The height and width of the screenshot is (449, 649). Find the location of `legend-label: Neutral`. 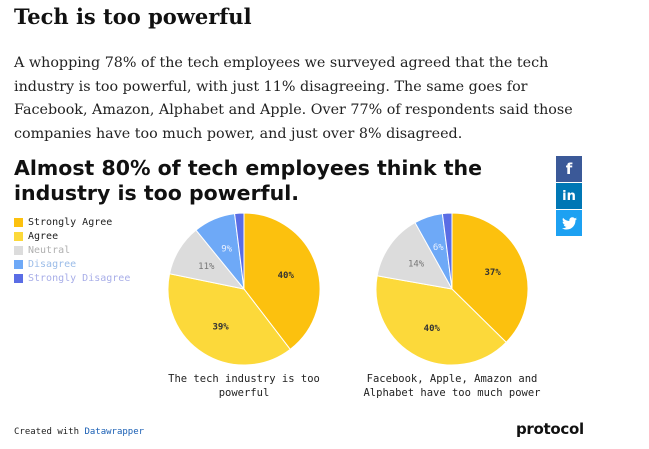

legend-label: Neutral is located at coordinates (49, 250).